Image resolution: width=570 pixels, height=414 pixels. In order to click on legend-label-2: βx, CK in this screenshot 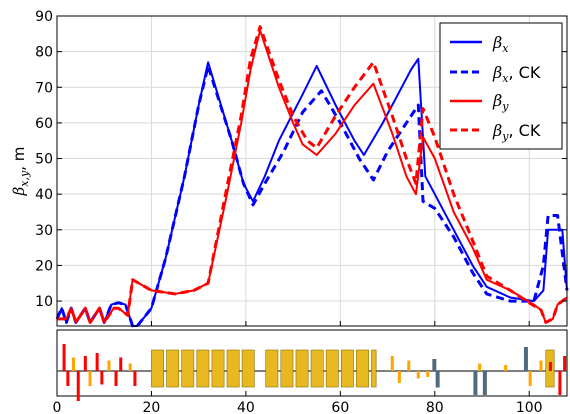, I will do `click(516, 74)`.